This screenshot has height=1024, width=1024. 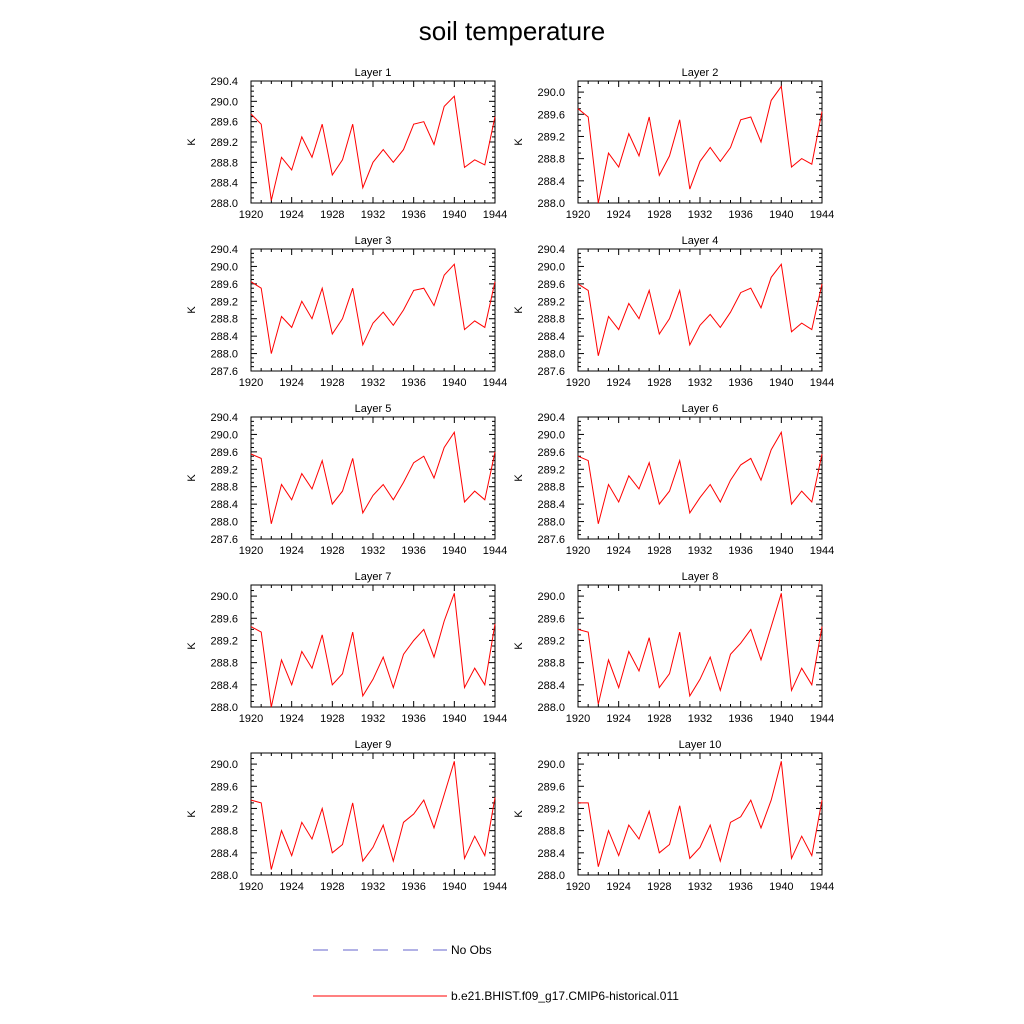 What do you see at coordinates (373, 73) in the screenshot?
I see `panel-title: Layer 1` at bounding box center [373, 73].